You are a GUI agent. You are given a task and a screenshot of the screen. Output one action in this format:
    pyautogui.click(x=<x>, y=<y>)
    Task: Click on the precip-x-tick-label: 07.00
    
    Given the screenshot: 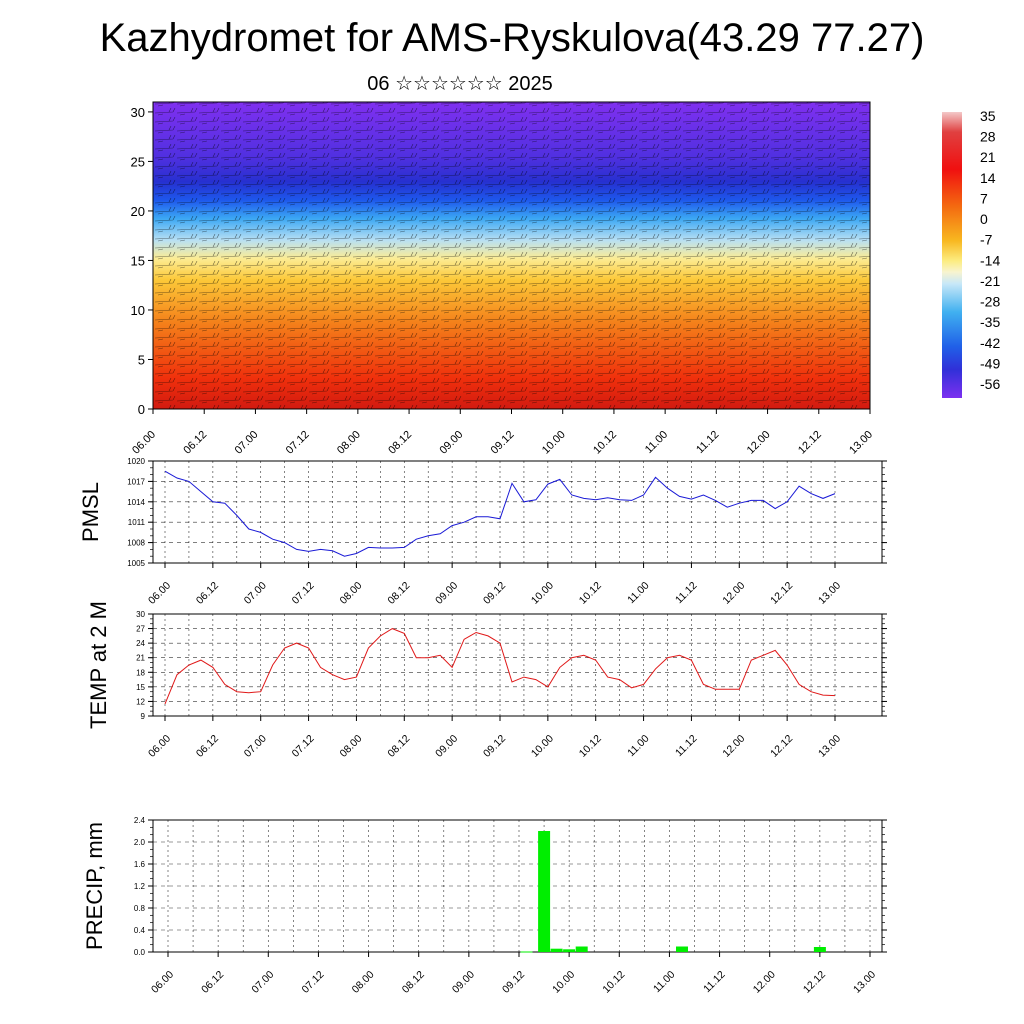 What is the action you would take?
    pyautogui.click(x=262, y=982)
    